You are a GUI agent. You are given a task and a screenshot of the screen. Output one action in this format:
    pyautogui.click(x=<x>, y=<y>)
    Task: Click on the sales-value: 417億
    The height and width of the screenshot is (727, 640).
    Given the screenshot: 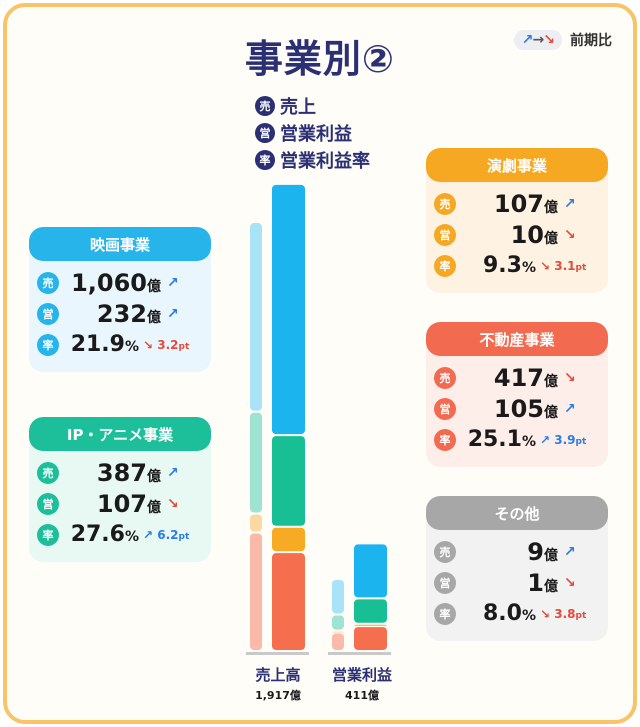 What is the action you would take?
    pyautogui.click(x=525, y=377)
    